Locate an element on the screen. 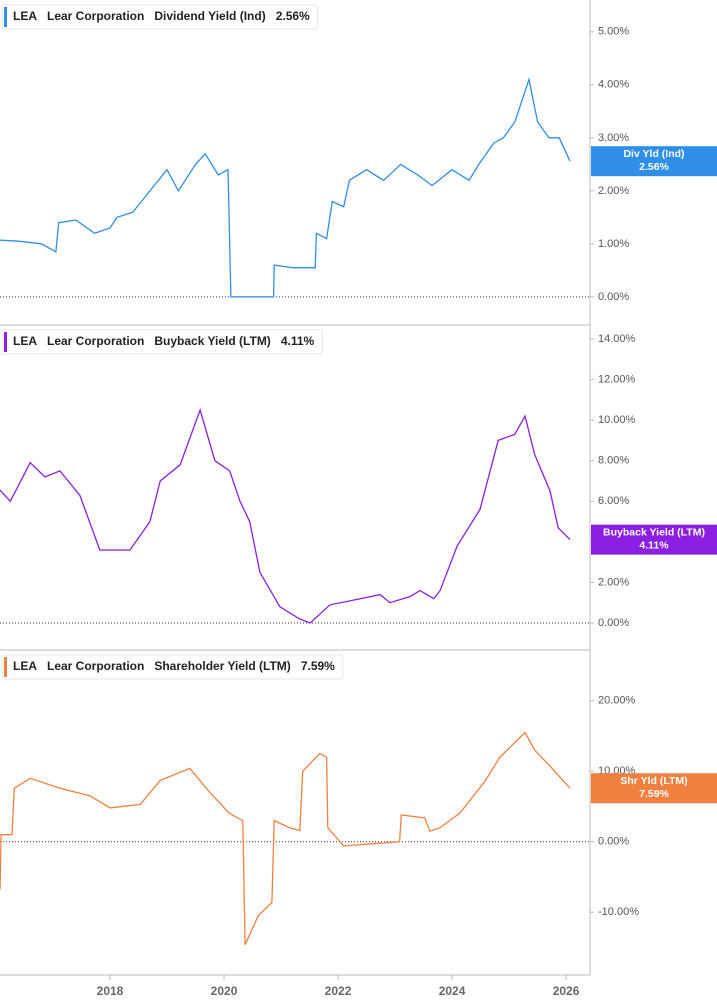 This screenshot has width=717, height=1005. x-tick-label: 2026 is located at coordinates (566, 991).